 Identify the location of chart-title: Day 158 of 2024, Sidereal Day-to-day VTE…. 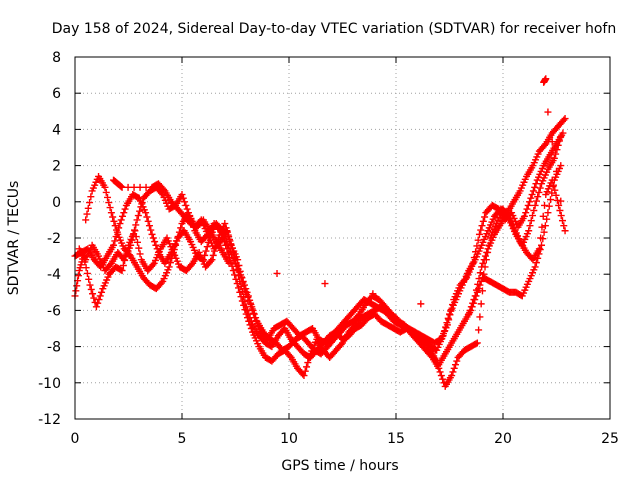
(334, 29).